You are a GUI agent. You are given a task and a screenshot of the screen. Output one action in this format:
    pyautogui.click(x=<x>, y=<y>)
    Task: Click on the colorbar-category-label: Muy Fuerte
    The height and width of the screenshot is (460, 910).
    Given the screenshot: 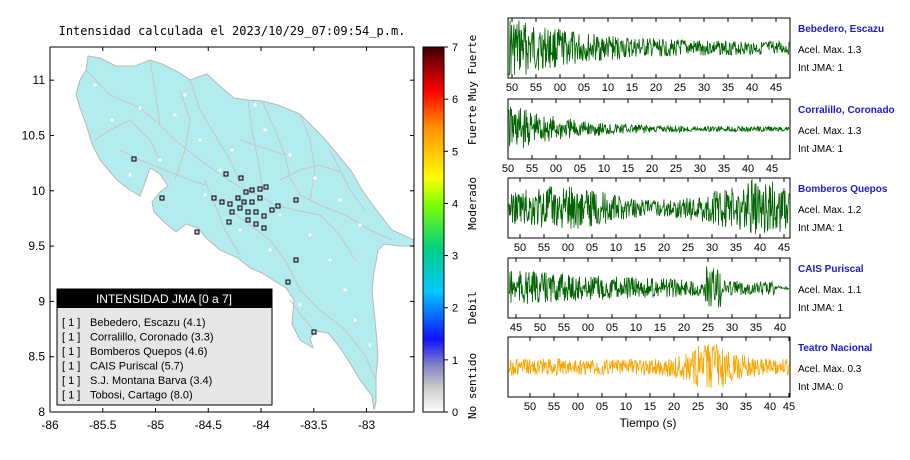 What is the action you would take?
    pyautogui.click(x=472, y=68)
    